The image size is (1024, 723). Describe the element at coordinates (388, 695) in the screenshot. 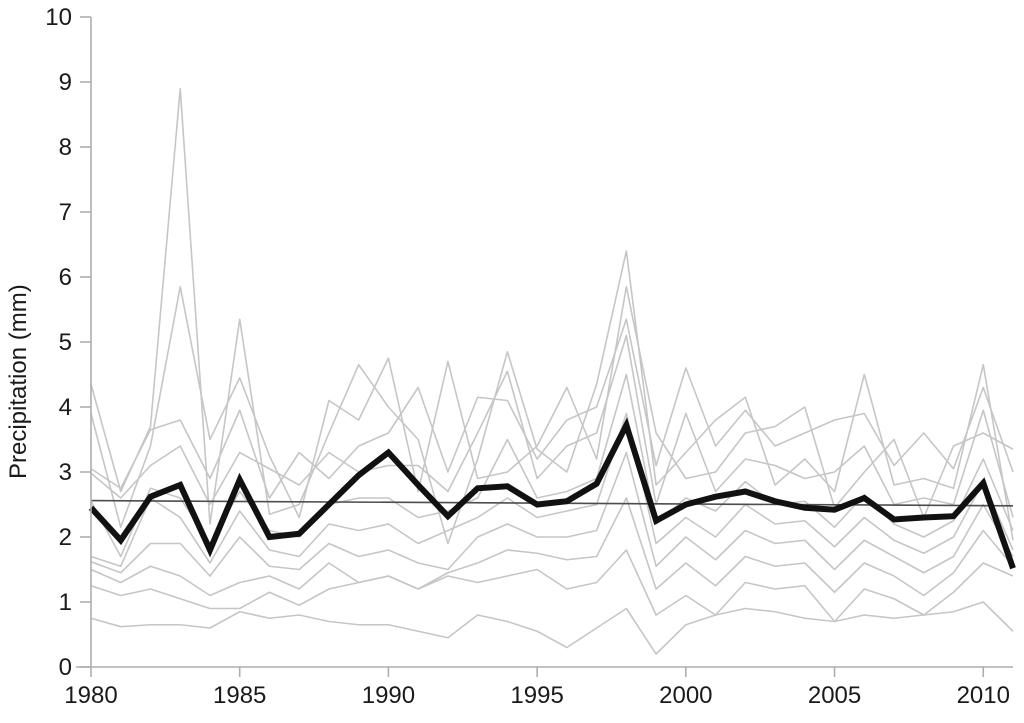

I see `x-tick-label-1990: 1990` at that location.